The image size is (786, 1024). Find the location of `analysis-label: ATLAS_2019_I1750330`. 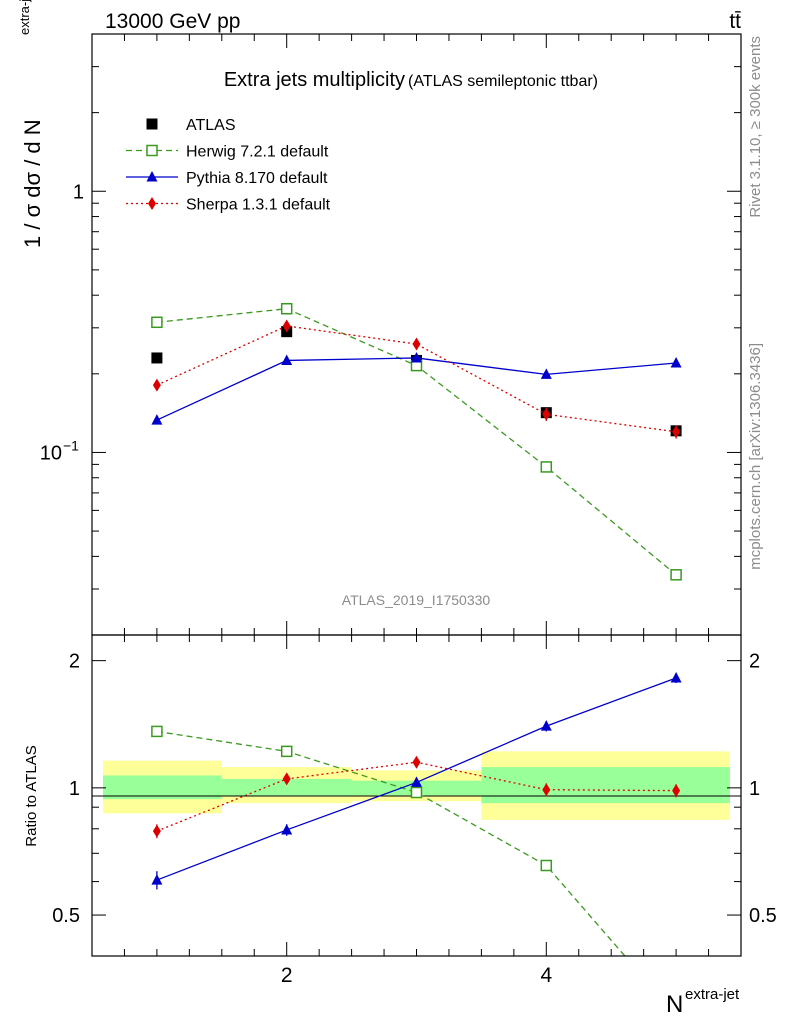

analysis-label: ATLAS_2019_I1750330 is located at coordinates (416, 600).